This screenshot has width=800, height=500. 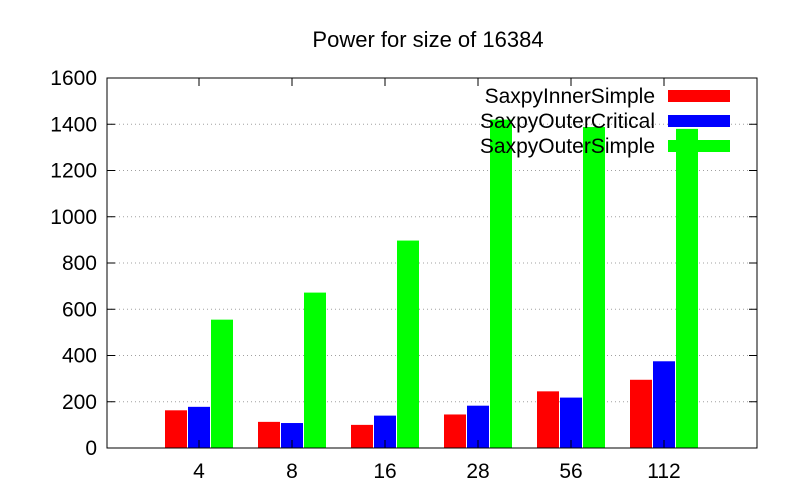 I want to click on x-tick-label-56: 56, so click(x=570, y=471).